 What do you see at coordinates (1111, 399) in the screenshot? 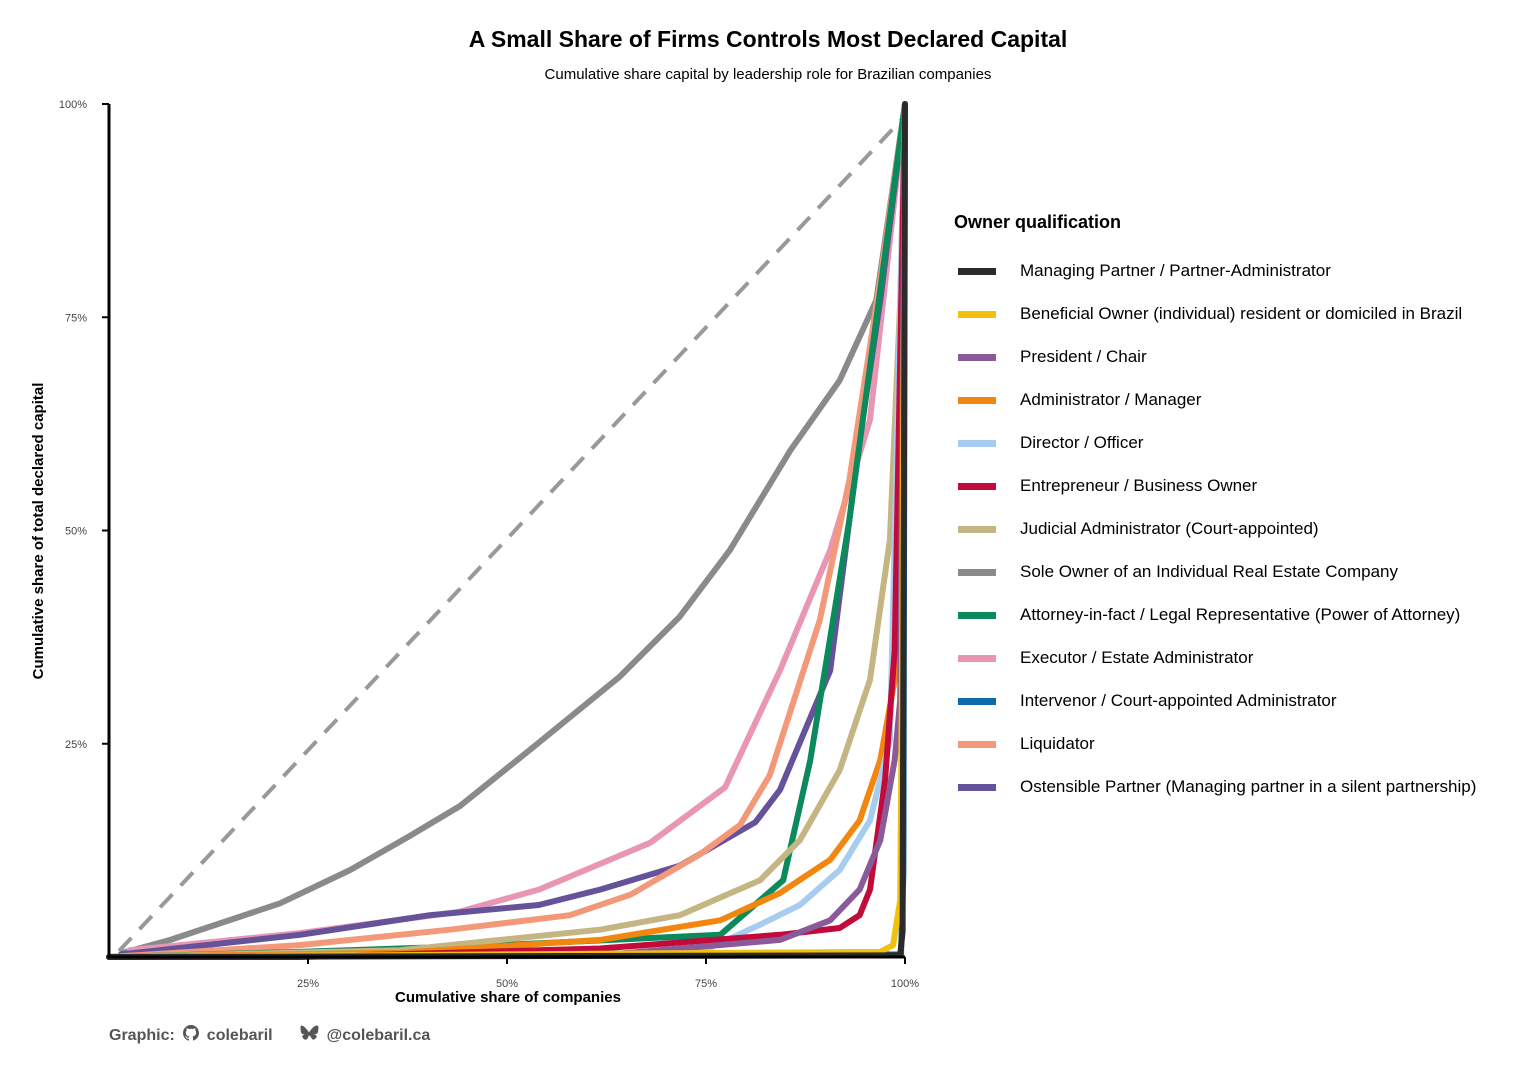
I see `legend-label: Administrator / Manager` at bounding box center [1111, 399].